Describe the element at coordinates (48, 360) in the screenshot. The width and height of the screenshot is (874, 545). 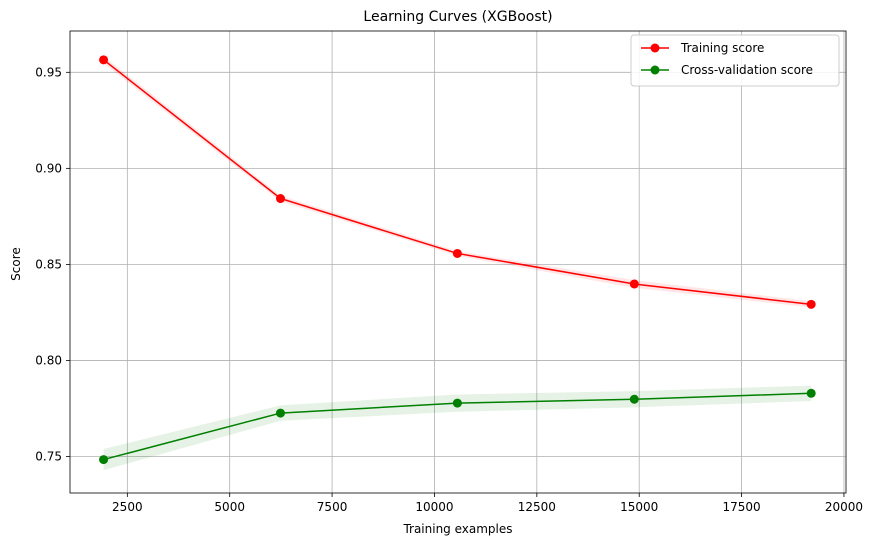
I see `y-tick-label: 0.80` at that location.